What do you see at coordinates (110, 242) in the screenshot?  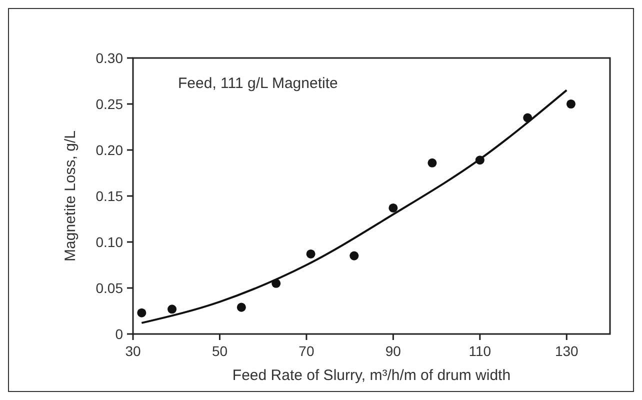 I see `y-tick-label: 0.10` at bounding box center [110, 242].